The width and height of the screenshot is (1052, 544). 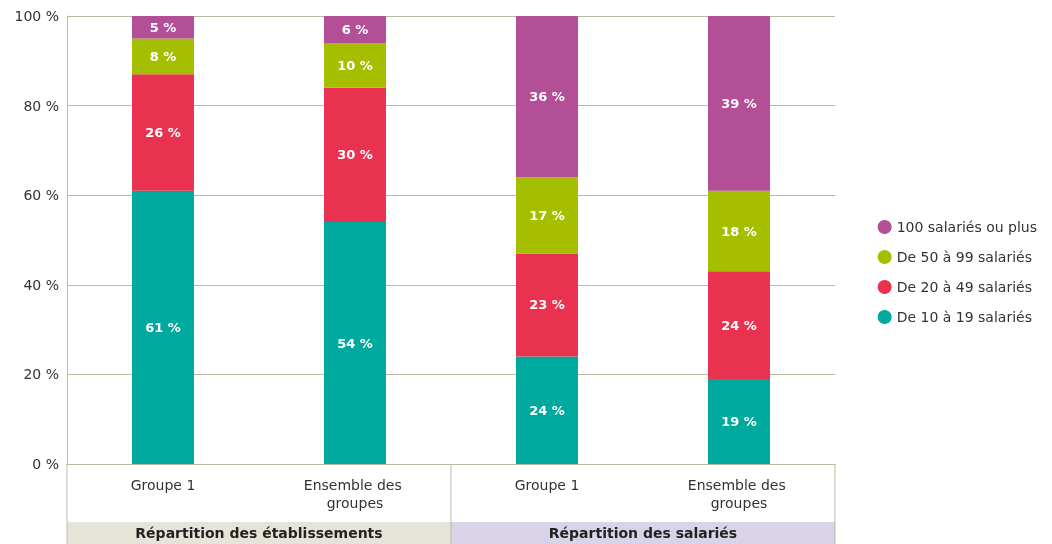 I want to click on legend-label: 100 salariés ou plus, so click(x=967, y=227).